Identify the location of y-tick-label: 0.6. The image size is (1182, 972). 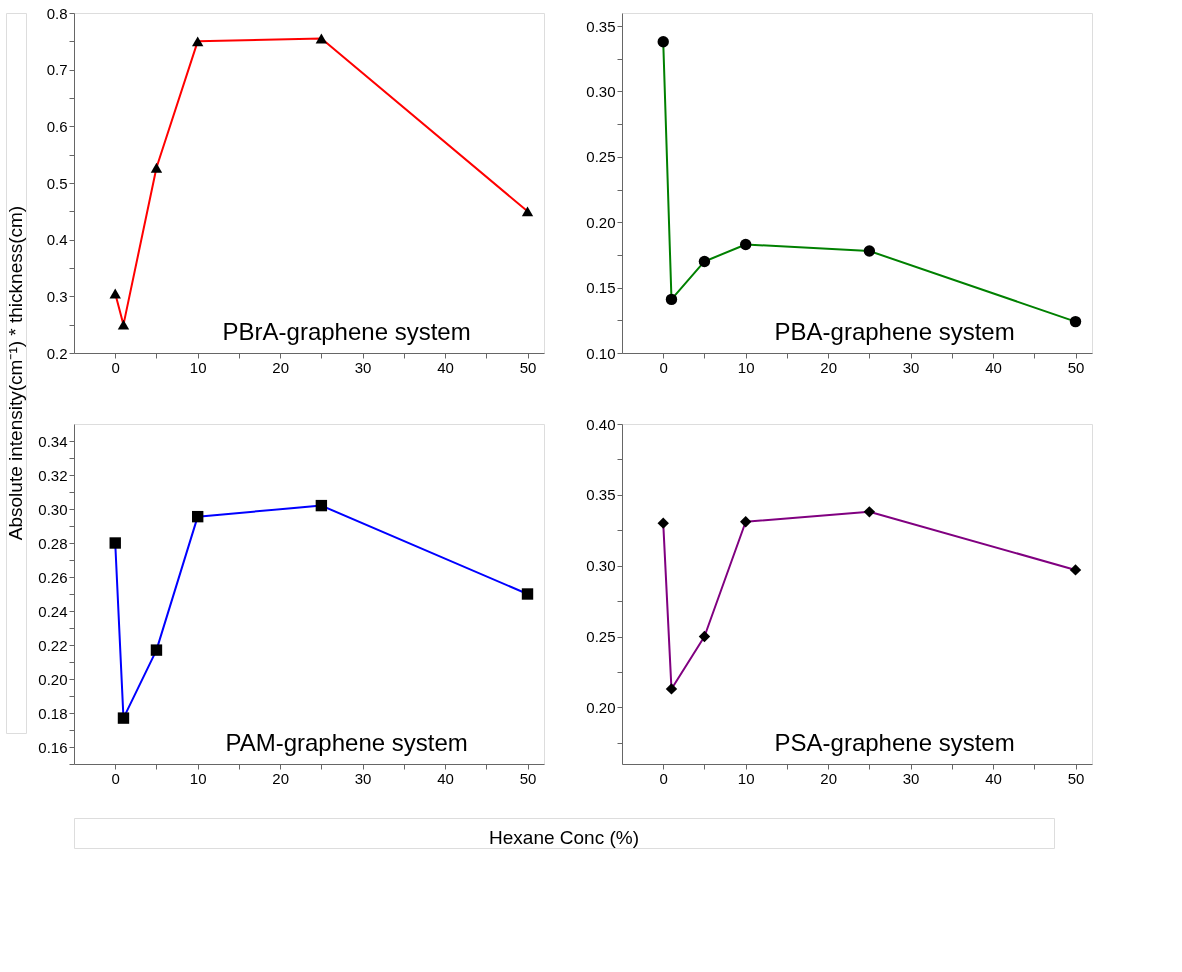
(57, 126).